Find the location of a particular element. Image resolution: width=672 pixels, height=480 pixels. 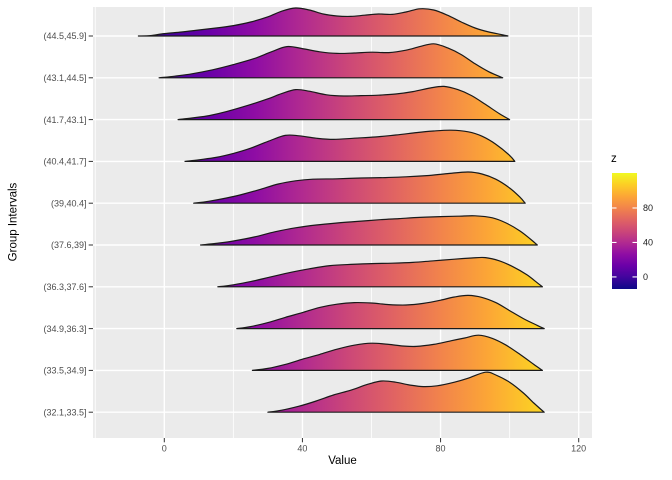

x-axis-title: Value is located at coordinates (342, 461).